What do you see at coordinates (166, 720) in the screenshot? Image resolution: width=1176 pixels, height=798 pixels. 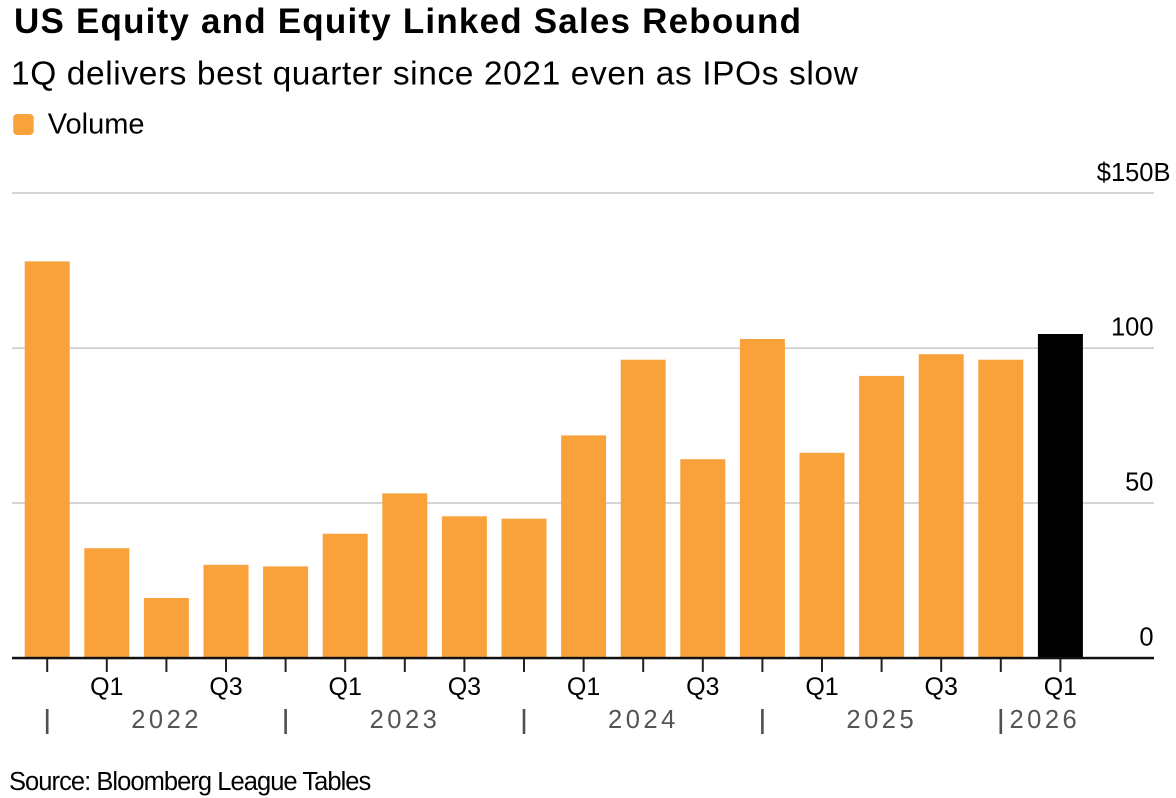 I see `svg-text: 2022` at bounding box center [166, 720].